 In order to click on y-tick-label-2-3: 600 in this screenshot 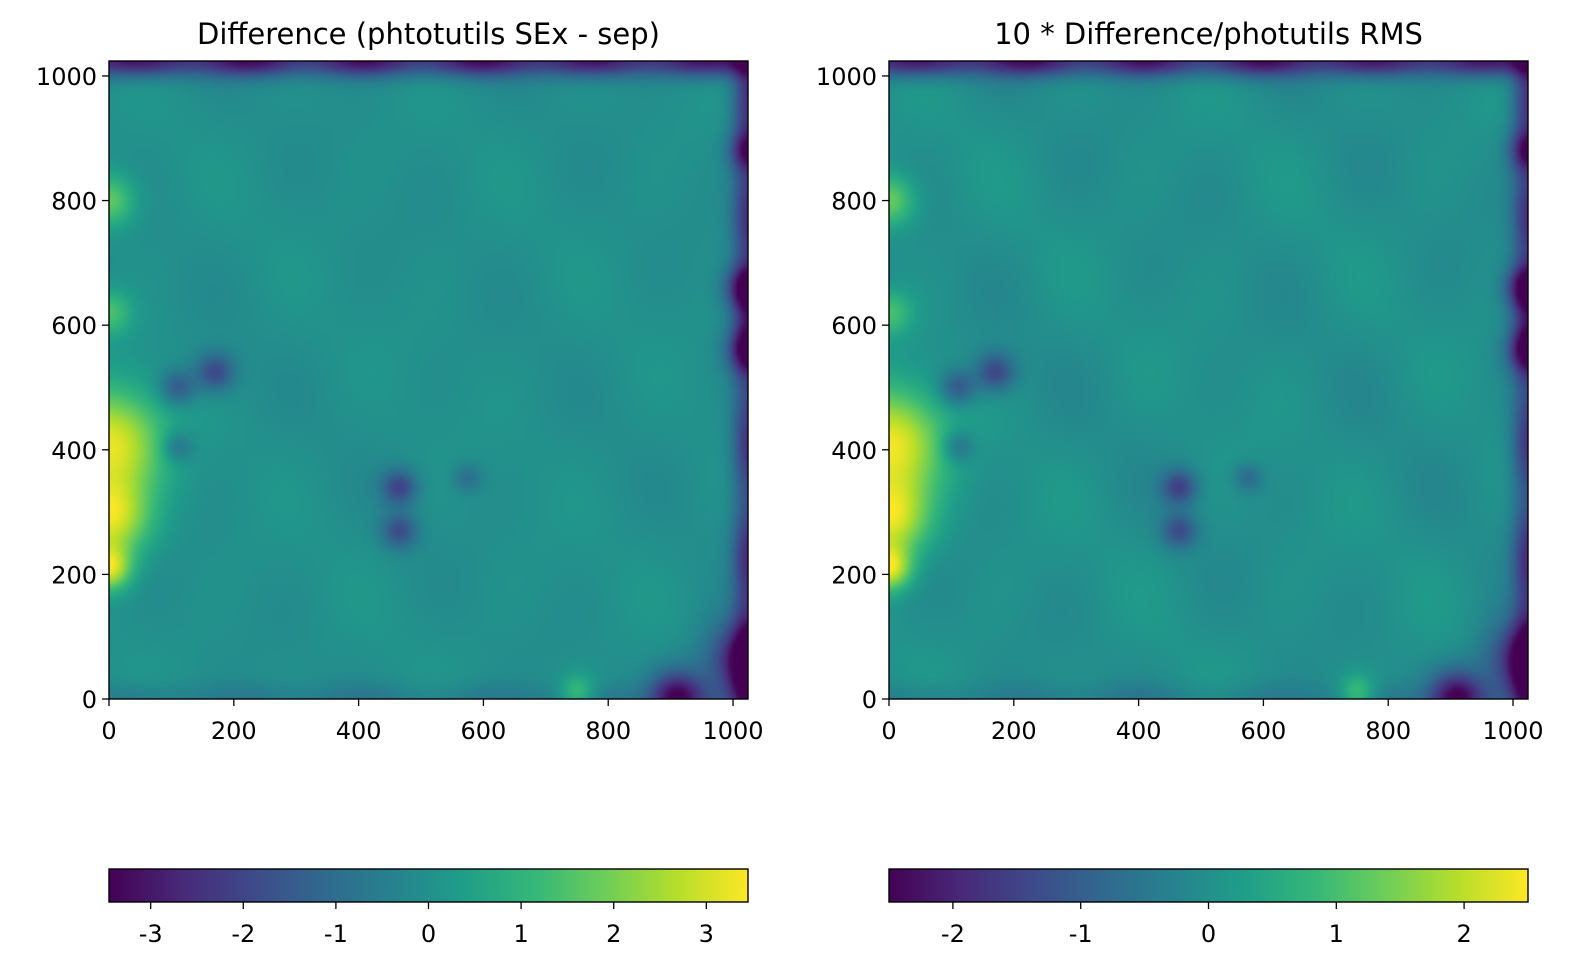, I will do `click(854, 326)`.